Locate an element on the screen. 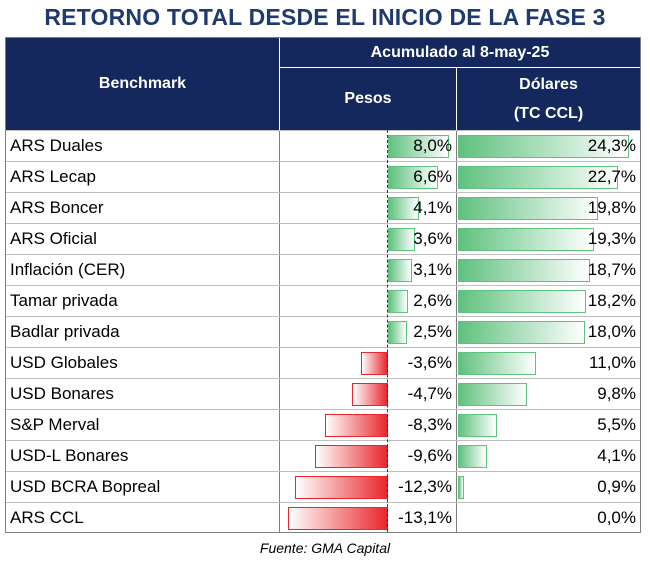 This screenshot has height=564, width=650. row-label: USD Globales is located at coordinates (64, 362).